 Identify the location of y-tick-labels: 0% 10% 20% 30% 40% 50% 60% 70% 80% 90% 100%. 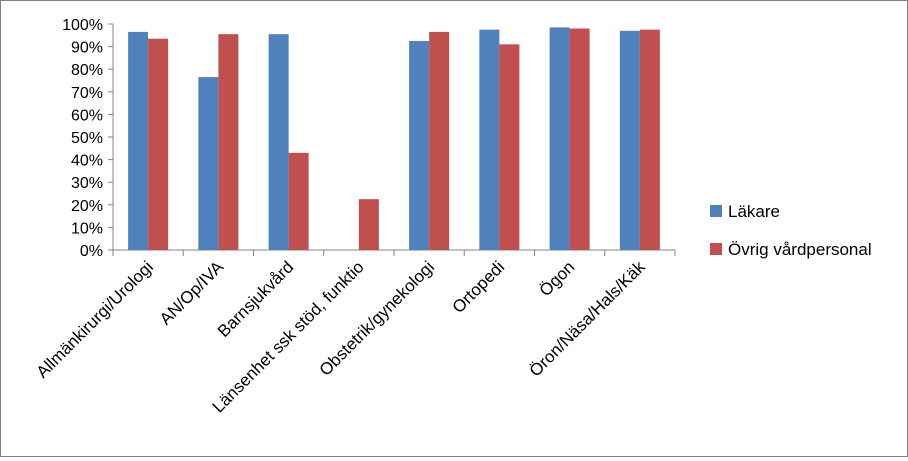
(82, 138).